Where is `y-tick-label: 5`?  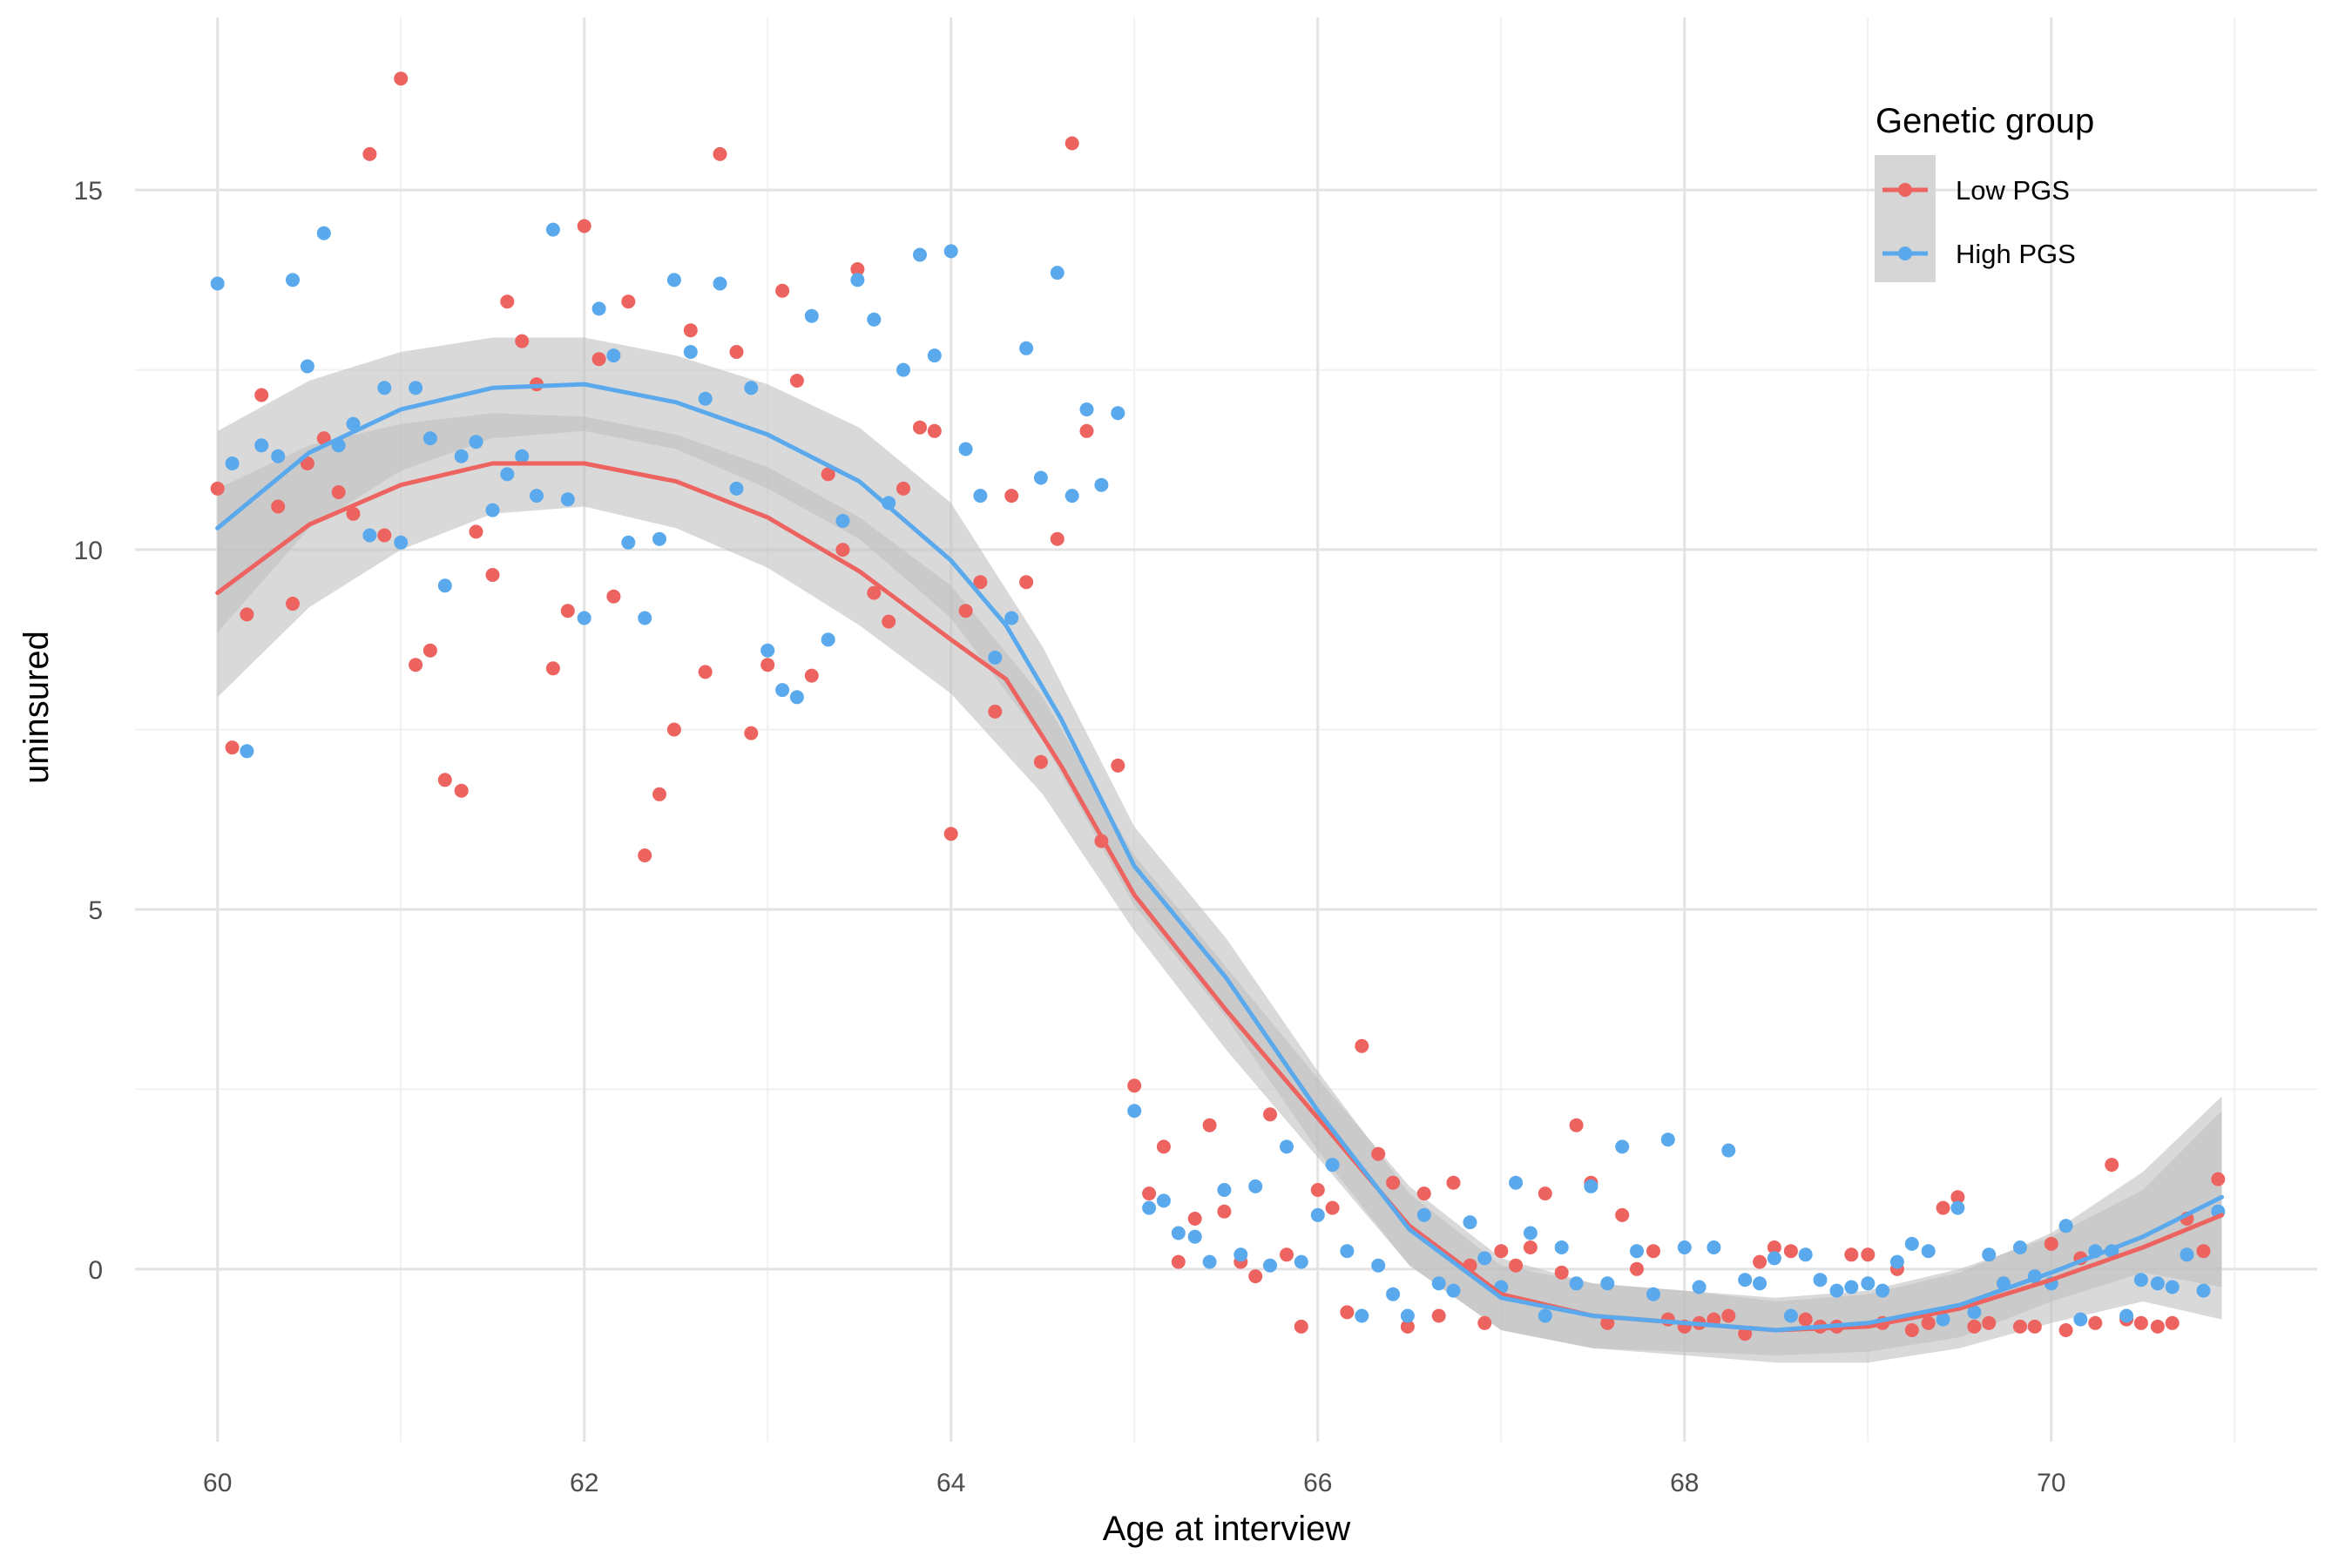 y-tick-label: 5 is located at coordinates (95, 910).